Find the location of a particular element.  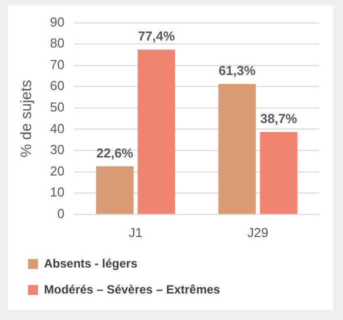

legend-label: Absents - légers is located at coordinates (91, 263).